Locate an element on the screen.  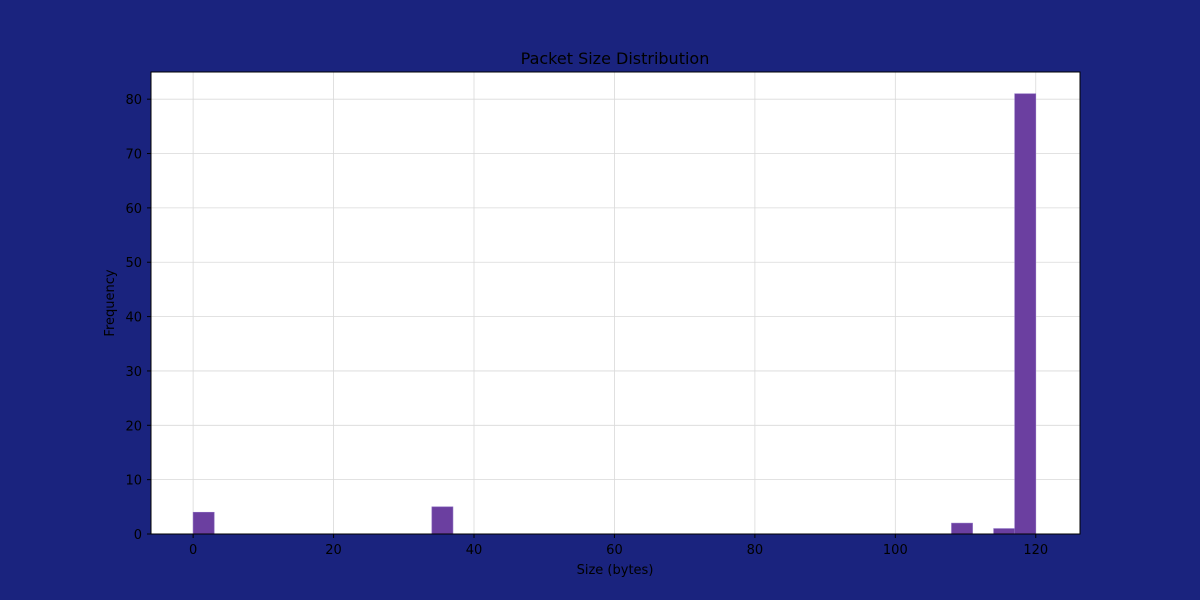
y-tick-label: 30 is located at coordinates (133, 372).